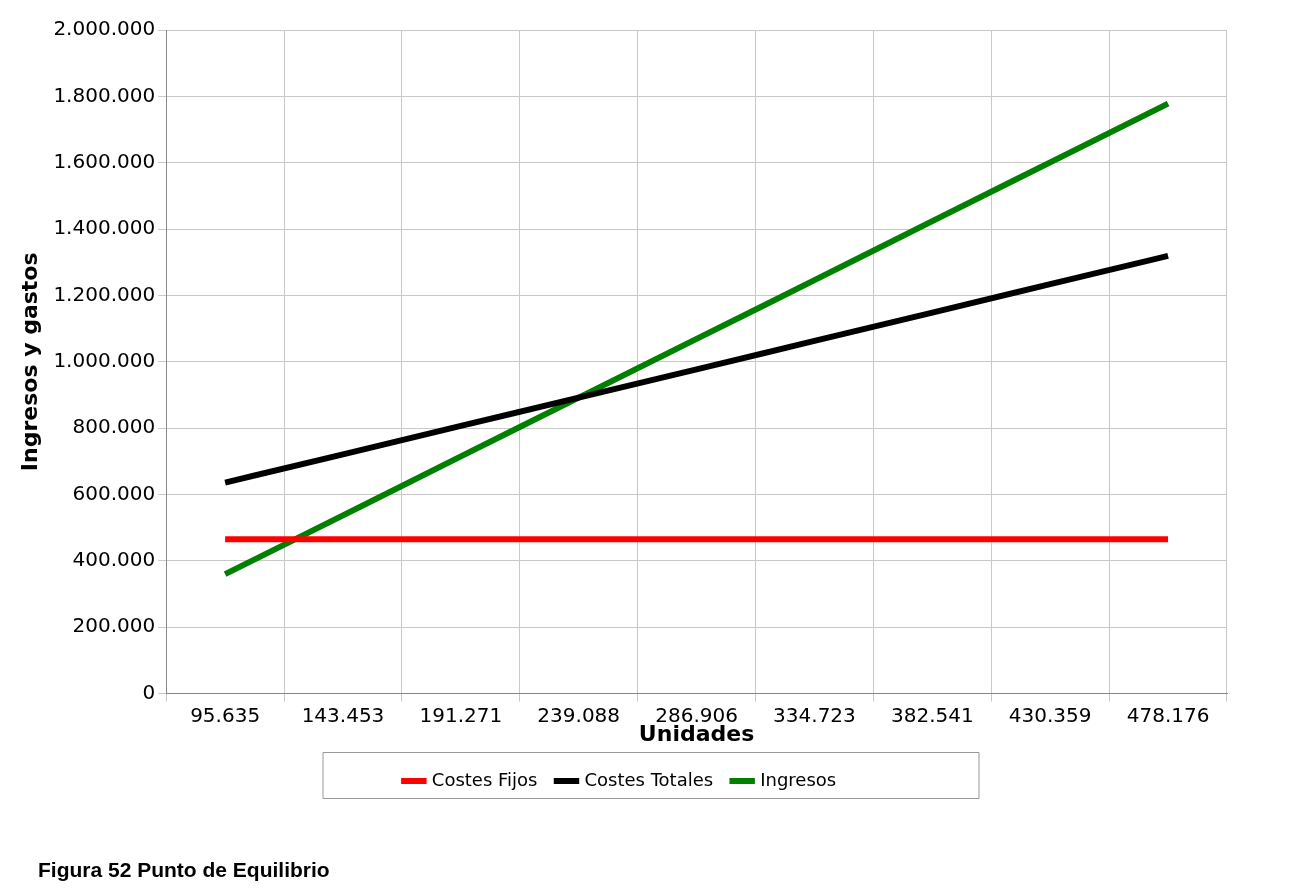 The image size is (1301, 892). What do you see at coordinates (114, 625) in the screenshot?
I see `y-tick-label: 200.000` at bounding box center [114, 625].